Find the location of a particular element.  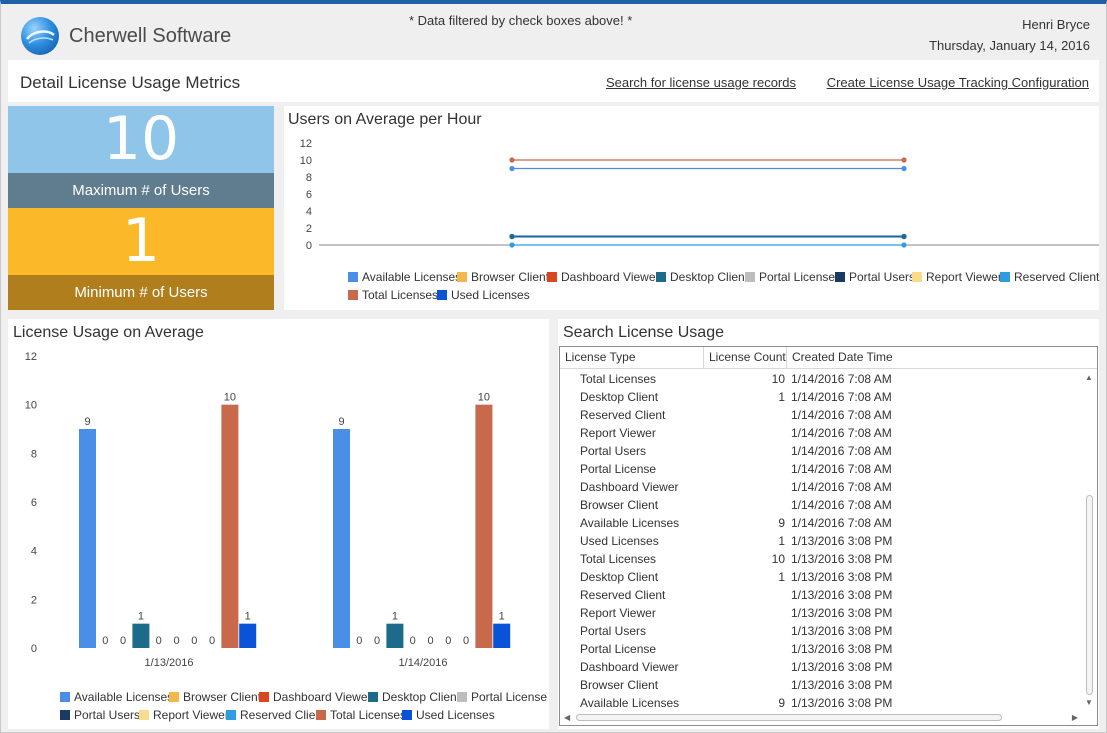

x-category-label: 1/13/2016 is located at coordinates (169, 663).